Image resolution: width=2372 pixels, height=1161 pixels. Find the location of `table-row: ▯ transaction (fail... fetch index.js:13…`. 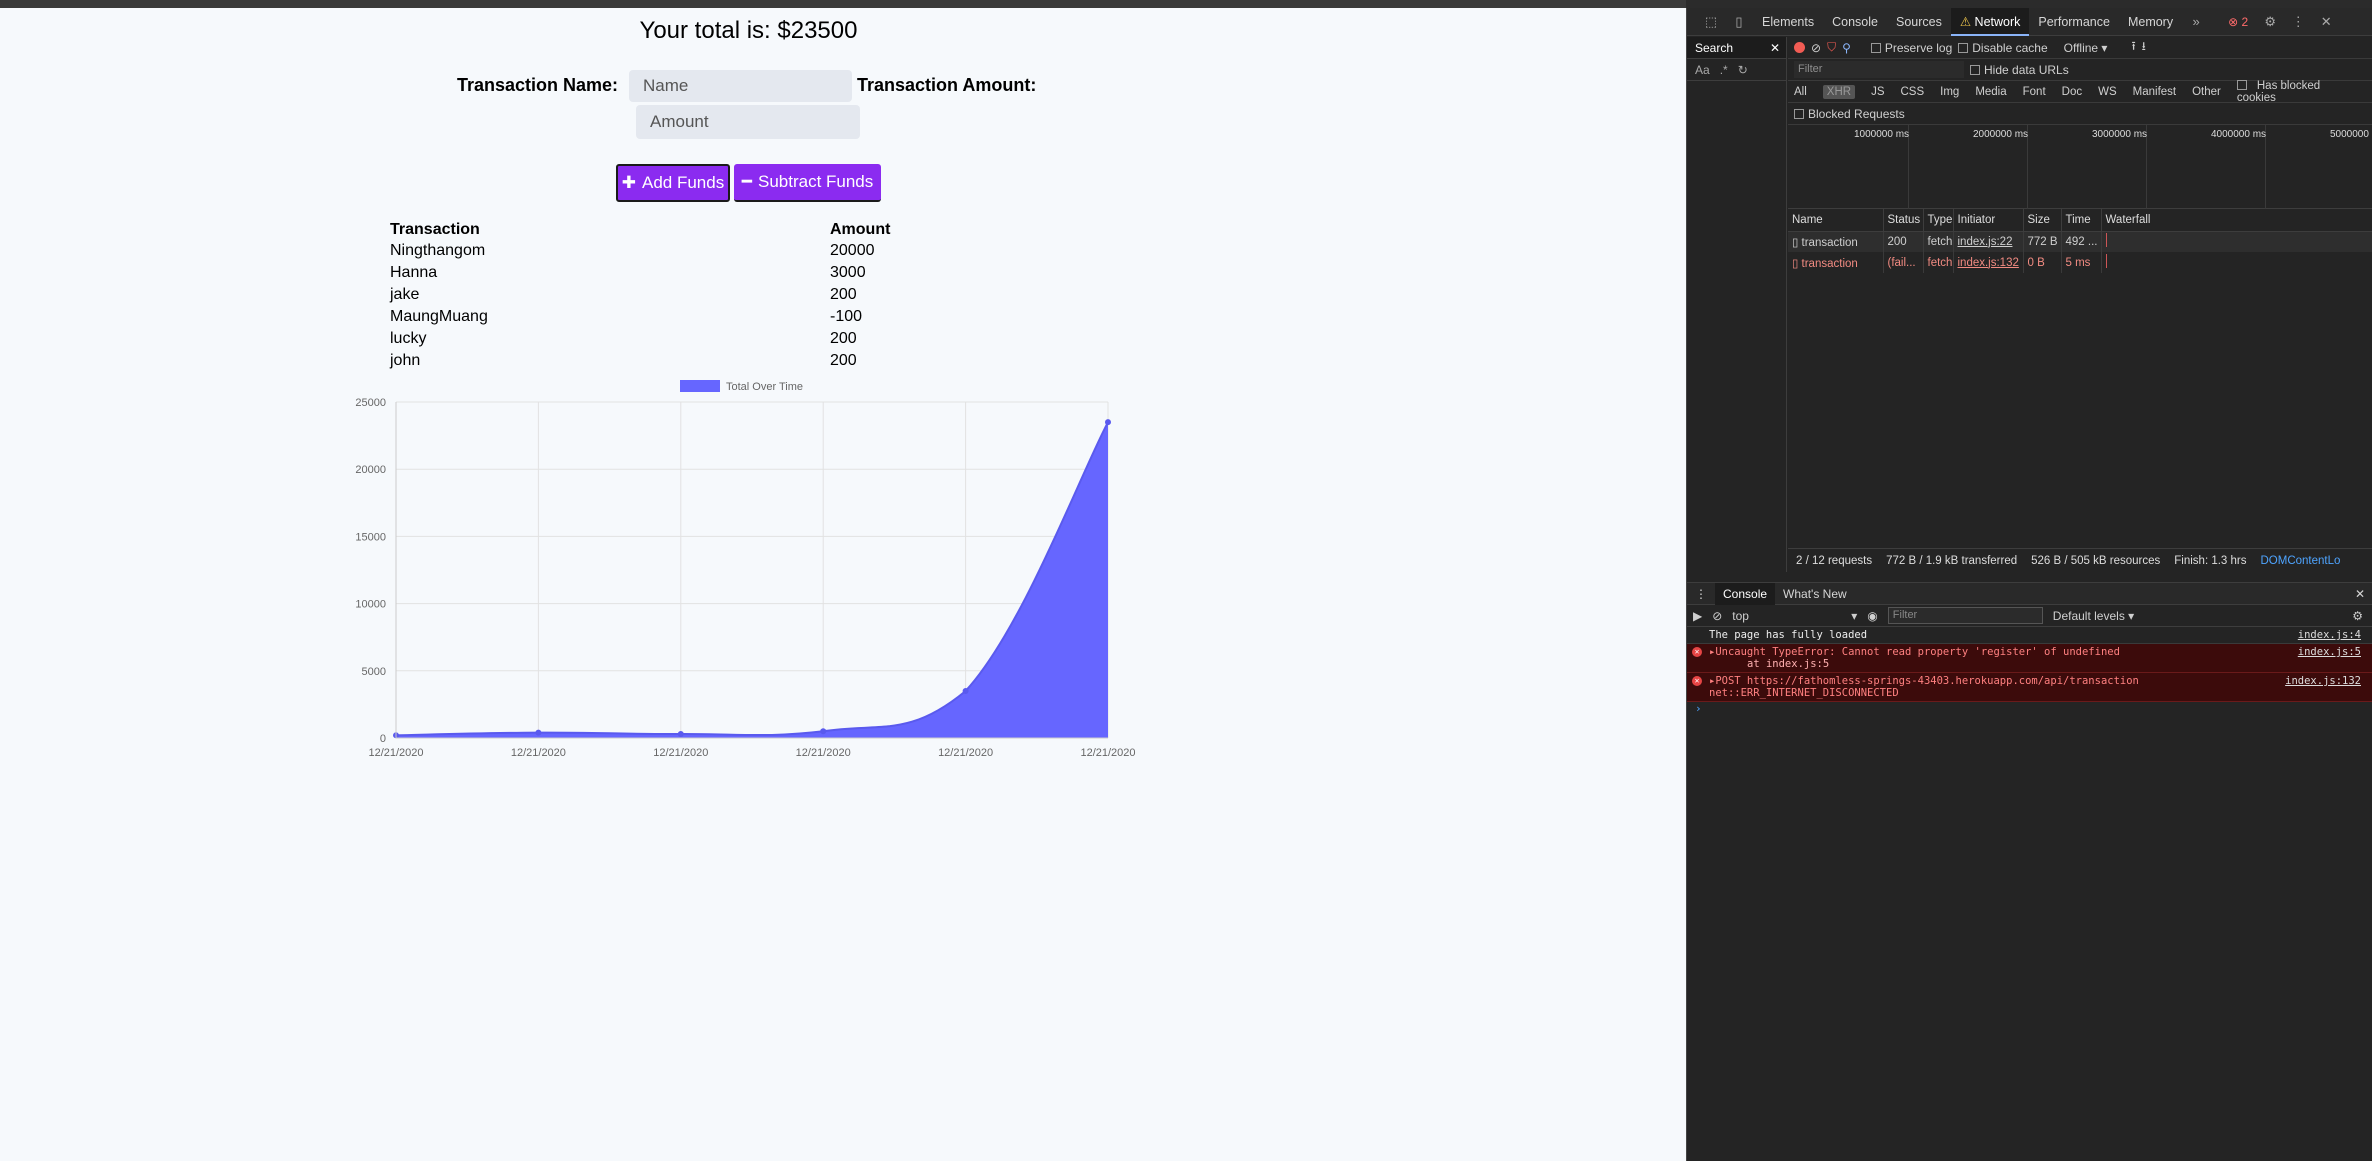

table-row: ▯ transaction (fail... fetch index.js:13… is located at coordinates (2080, 262).